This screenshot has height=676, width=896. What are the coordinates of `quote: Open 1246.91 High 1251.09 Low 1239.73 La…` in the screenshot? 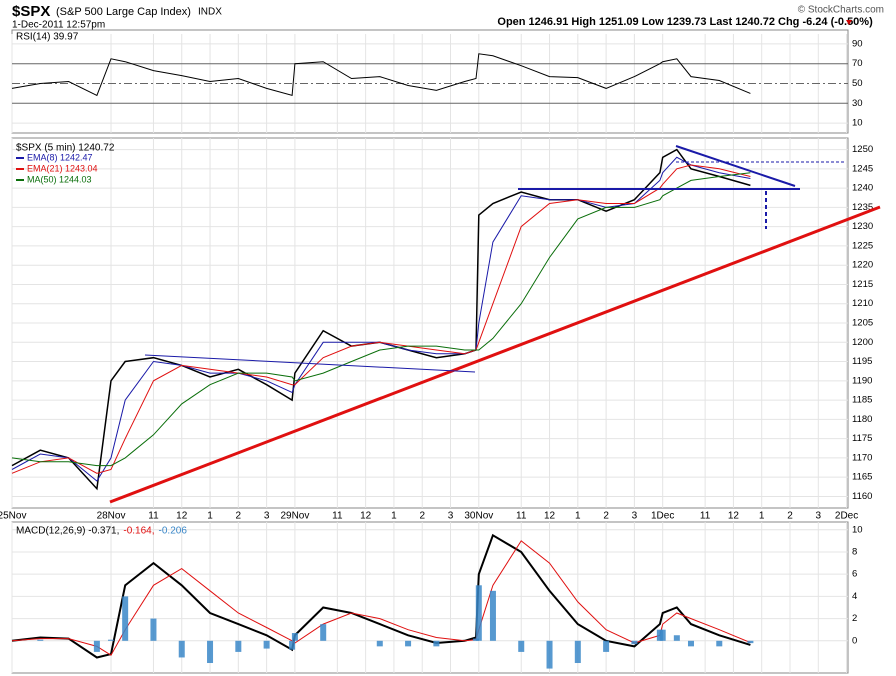 It's located at (636, 22).